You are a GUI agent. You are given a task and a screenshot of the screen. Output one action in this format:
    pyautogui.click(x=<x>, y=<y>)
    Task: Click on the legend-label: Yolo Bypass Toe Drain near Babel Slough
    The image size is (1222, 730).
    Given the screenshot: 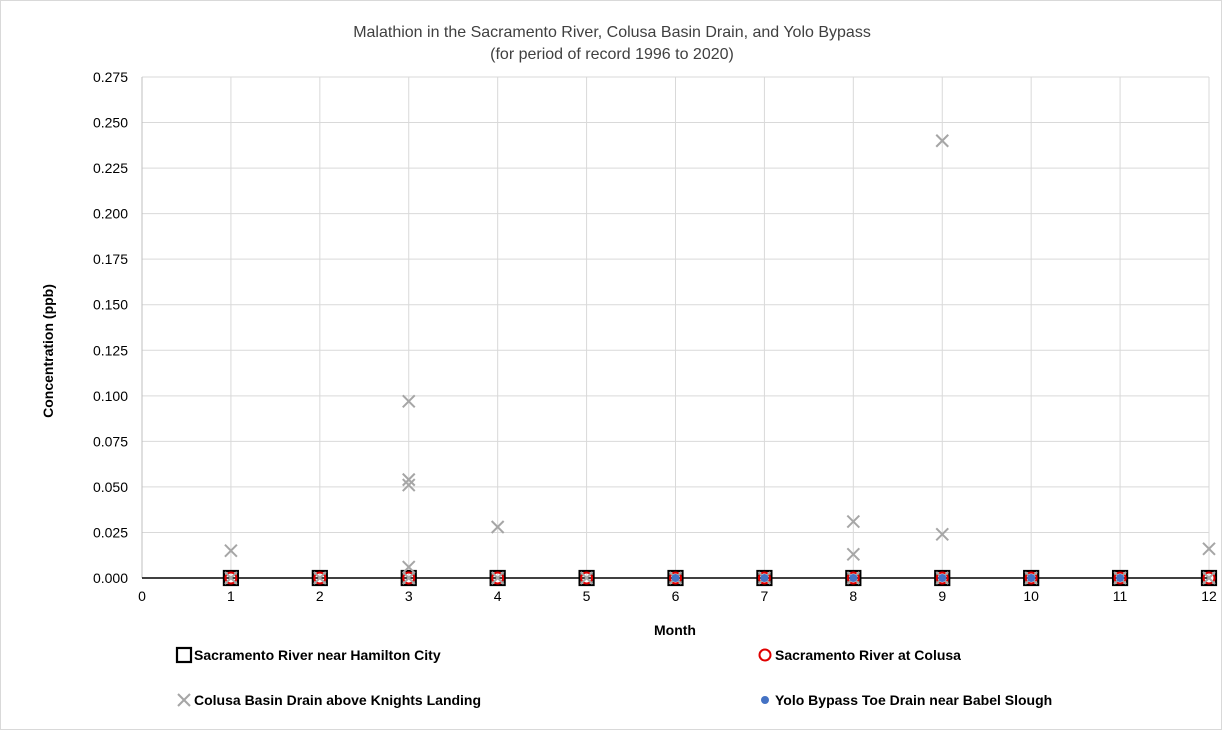 What is the action you would take?
    pyautogui.click(x=913, y=700)
    